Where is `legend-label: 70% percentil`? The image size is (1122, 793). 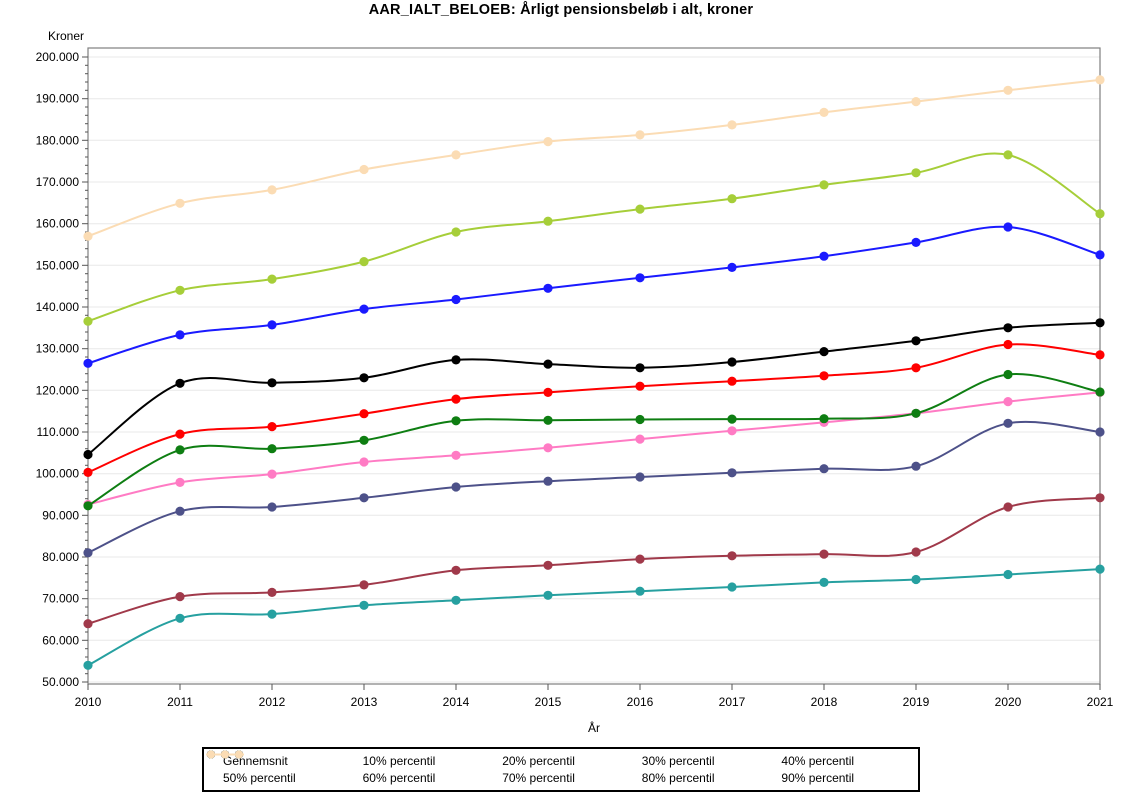 legend-label: 70% percentil is located at coordinates (538, 777).